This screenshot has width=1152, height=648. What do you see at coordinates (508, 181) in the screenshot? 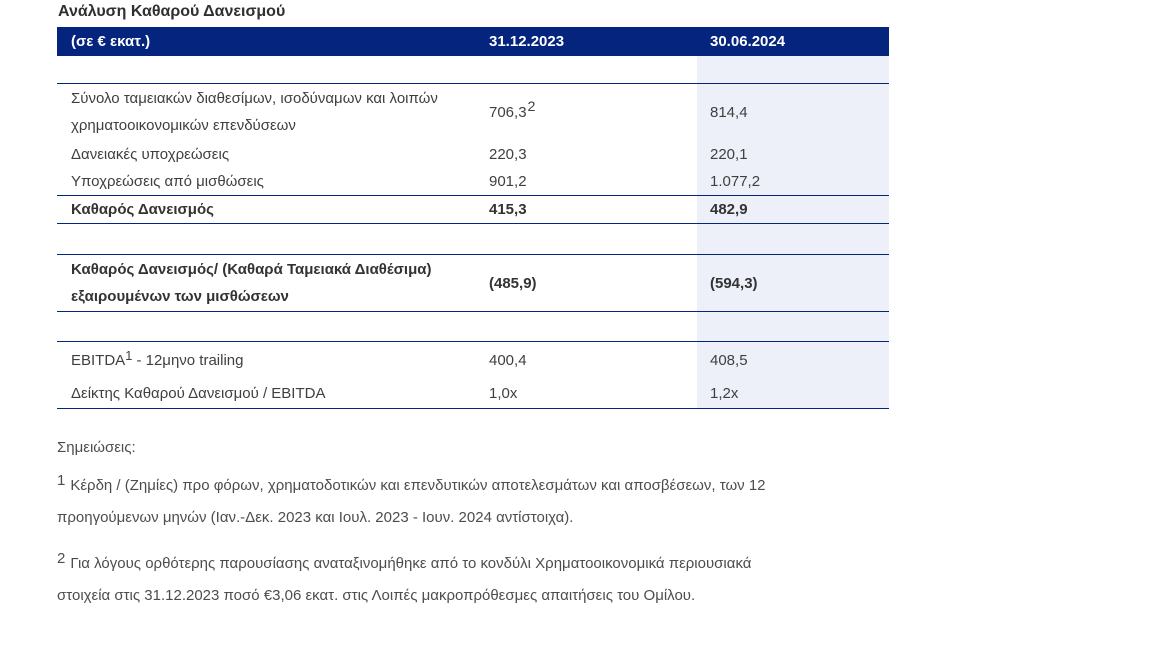
I see `value-2023: 901,2` at bounding box center [508, 181].